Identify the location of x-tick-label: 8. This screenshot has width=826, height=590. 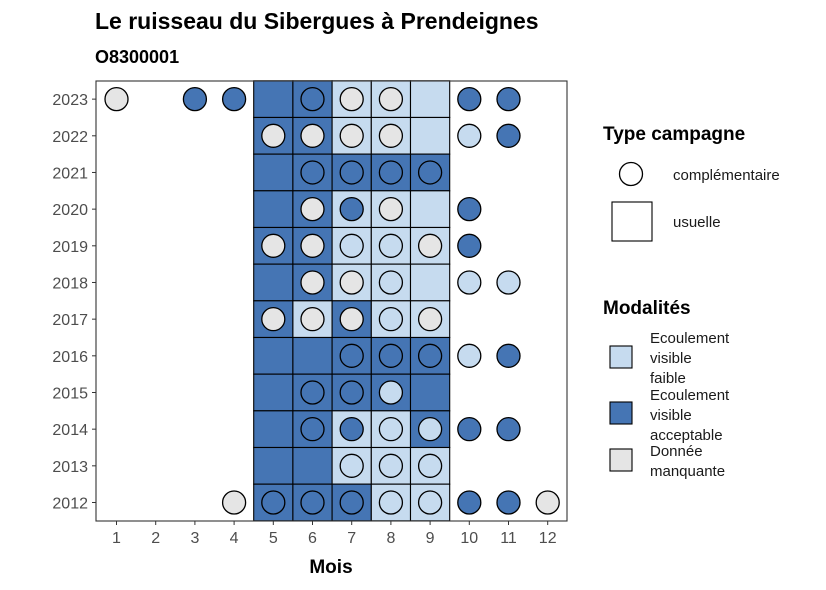
(390, 538).